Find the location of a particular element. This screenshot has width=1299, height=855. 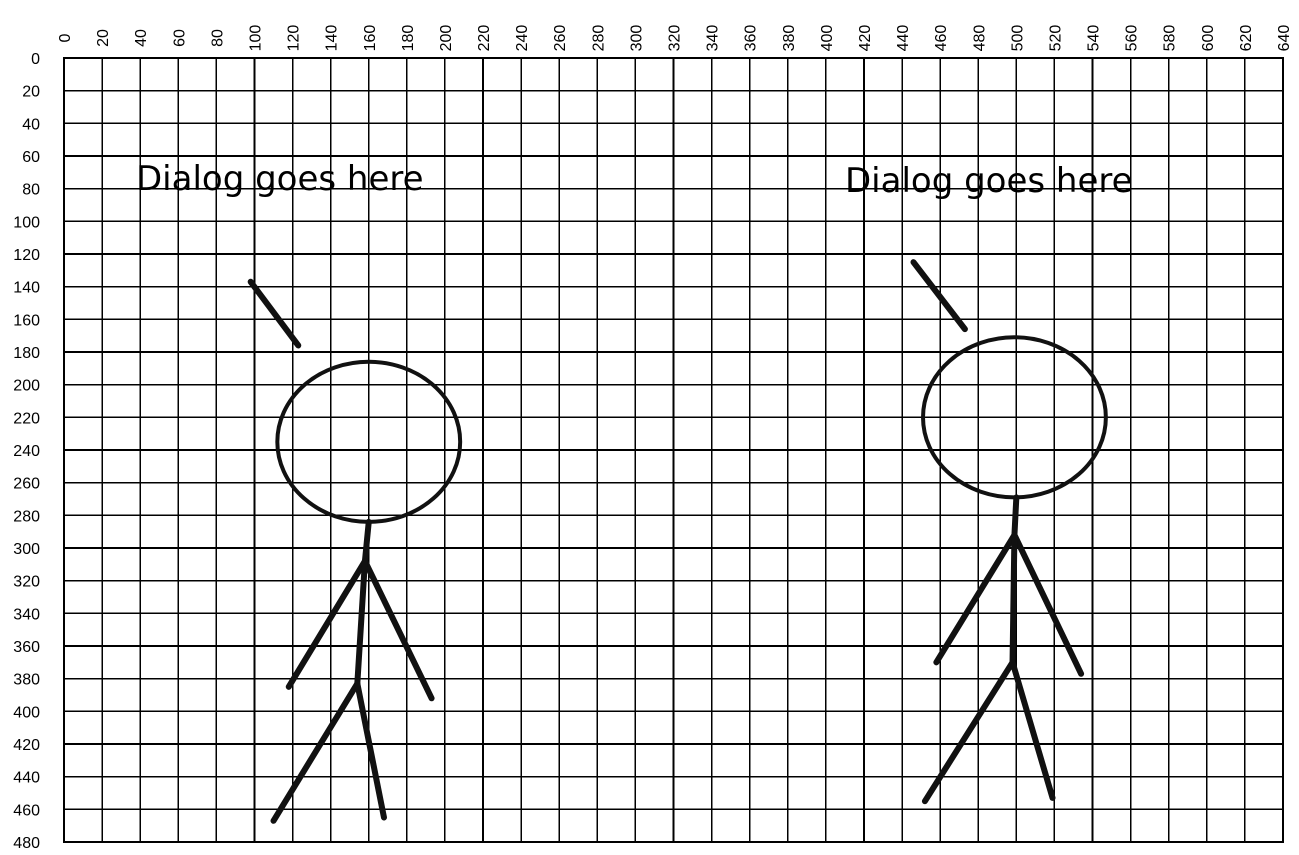

x-tick-label: 20 is located at coordinates (103, 38).